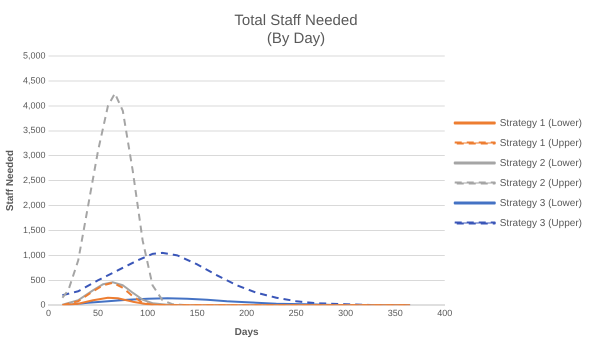  What do you see at coordinates (395, 313) in the screenshot?
I see `x-tick-label: 350` at bounding box center [395, 313].